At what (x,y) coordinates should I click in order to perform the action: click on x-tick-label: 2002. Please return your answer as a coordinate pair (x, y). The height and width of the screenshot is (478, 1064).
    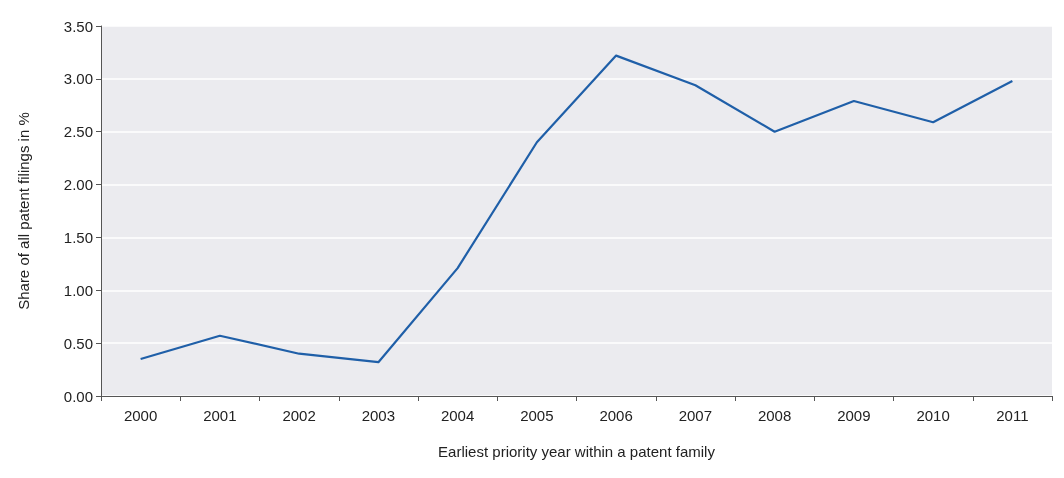
    Looking at the image, I should click on (299, 415).